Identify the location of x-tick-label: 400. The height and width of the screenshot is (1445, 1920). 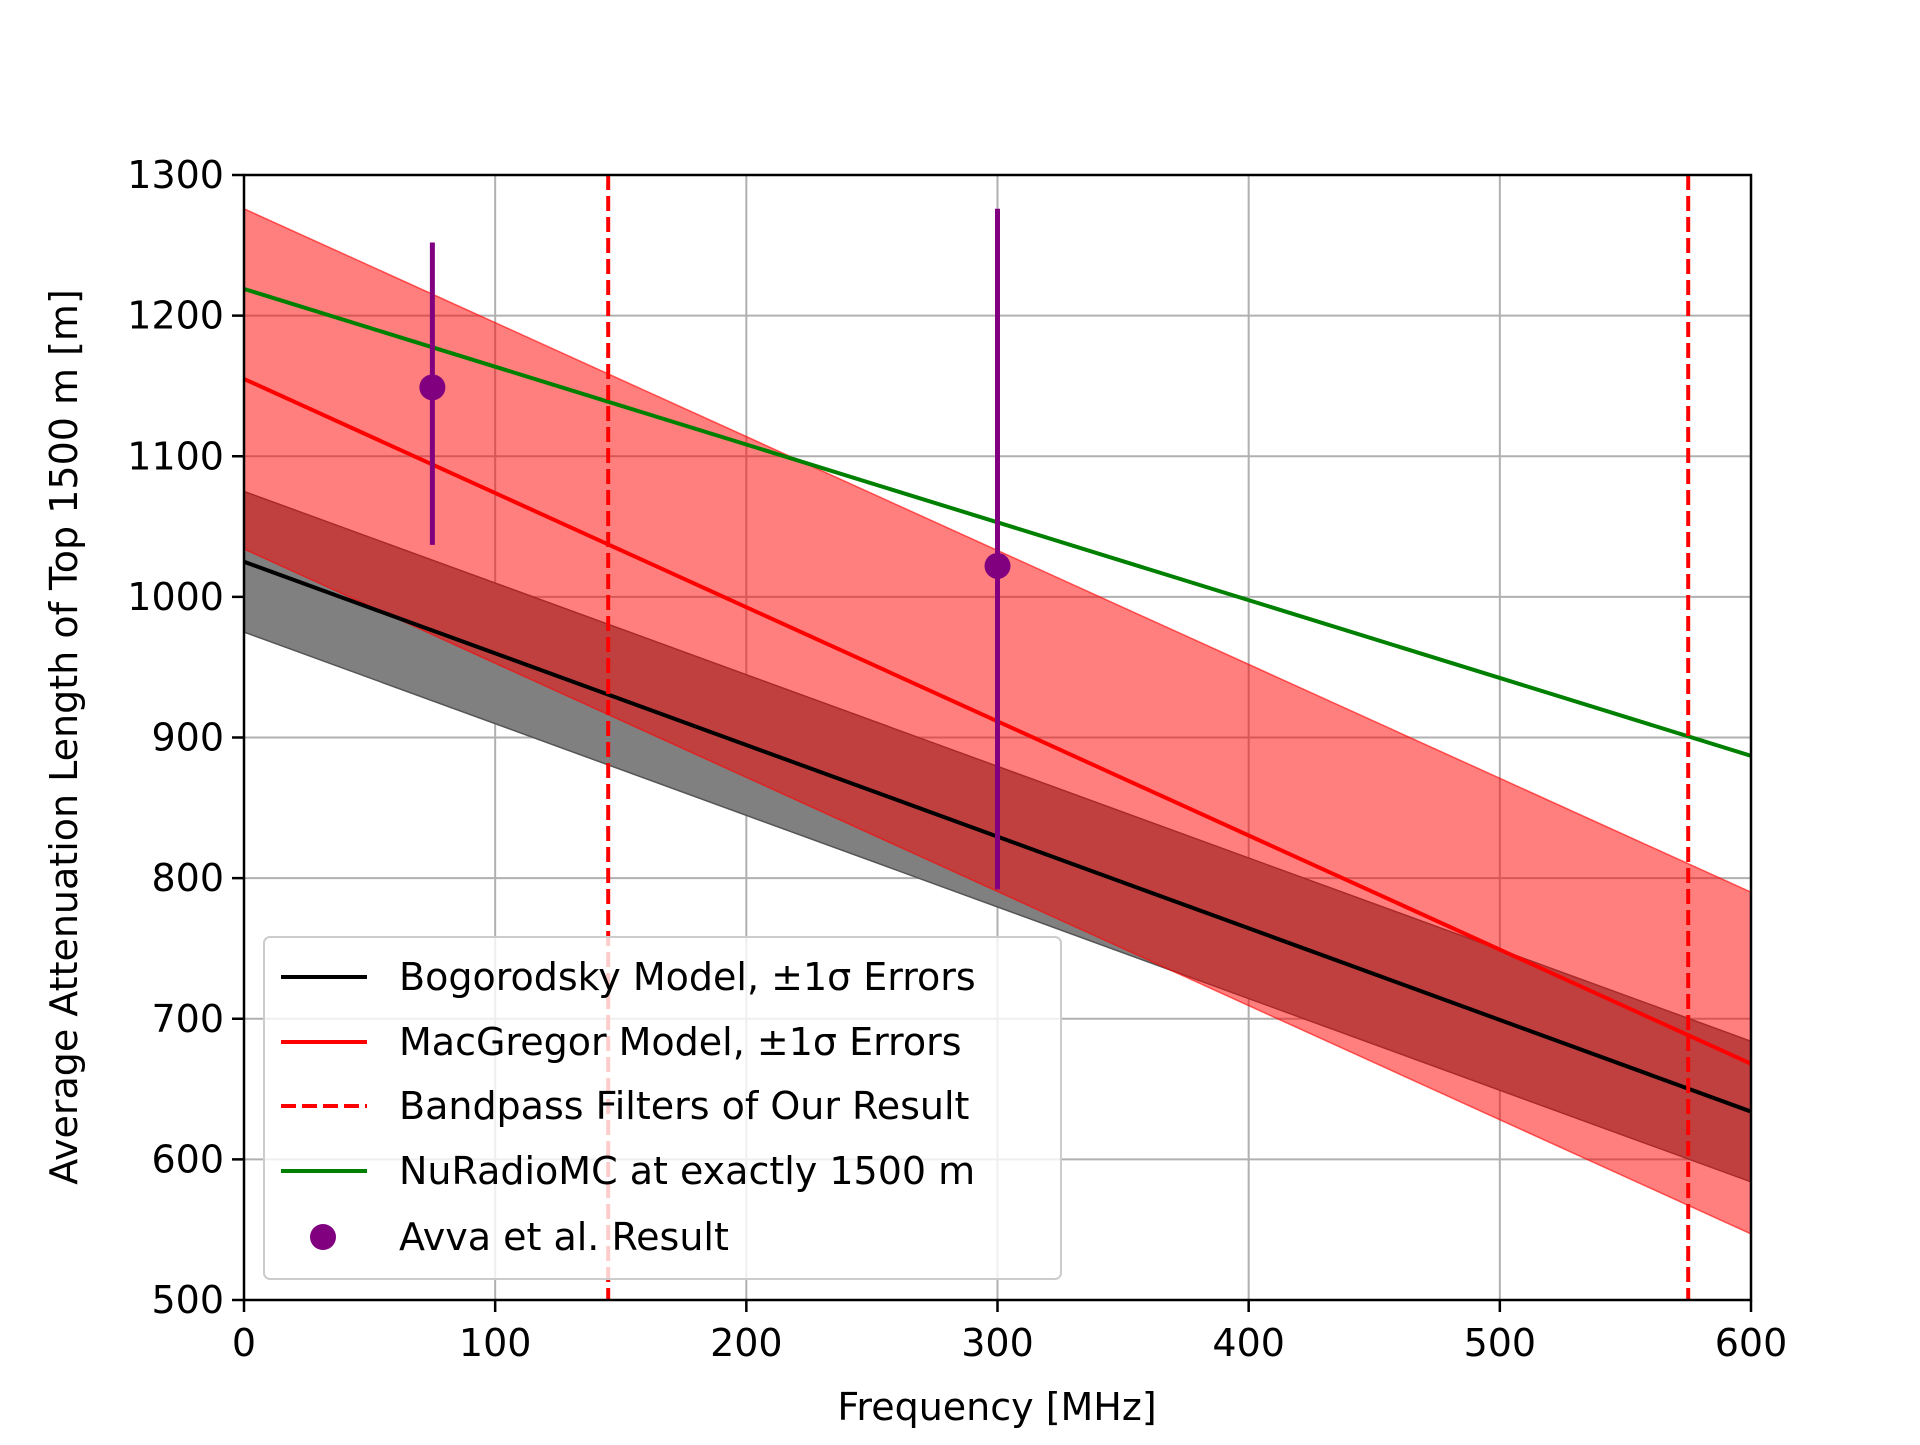
(1248, 1343).